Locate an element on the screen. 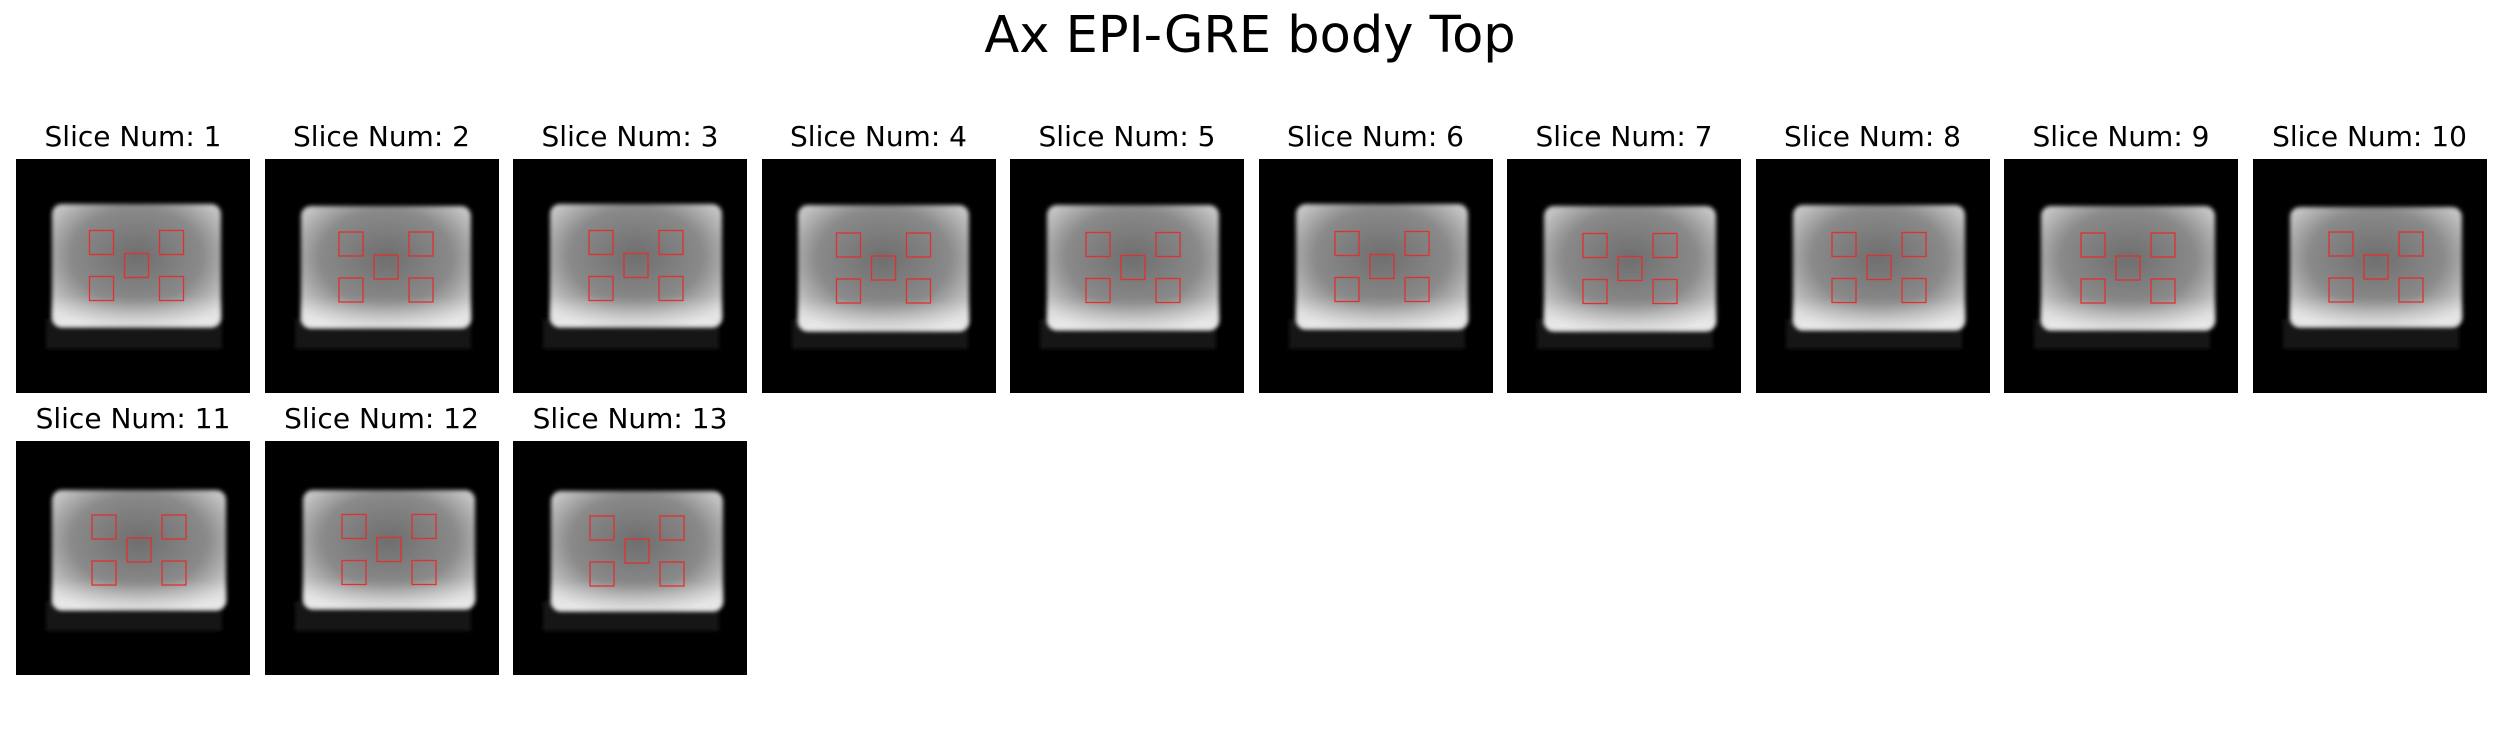  slice-label: Slice Num: 9 is located at coordinates (2121, 136).